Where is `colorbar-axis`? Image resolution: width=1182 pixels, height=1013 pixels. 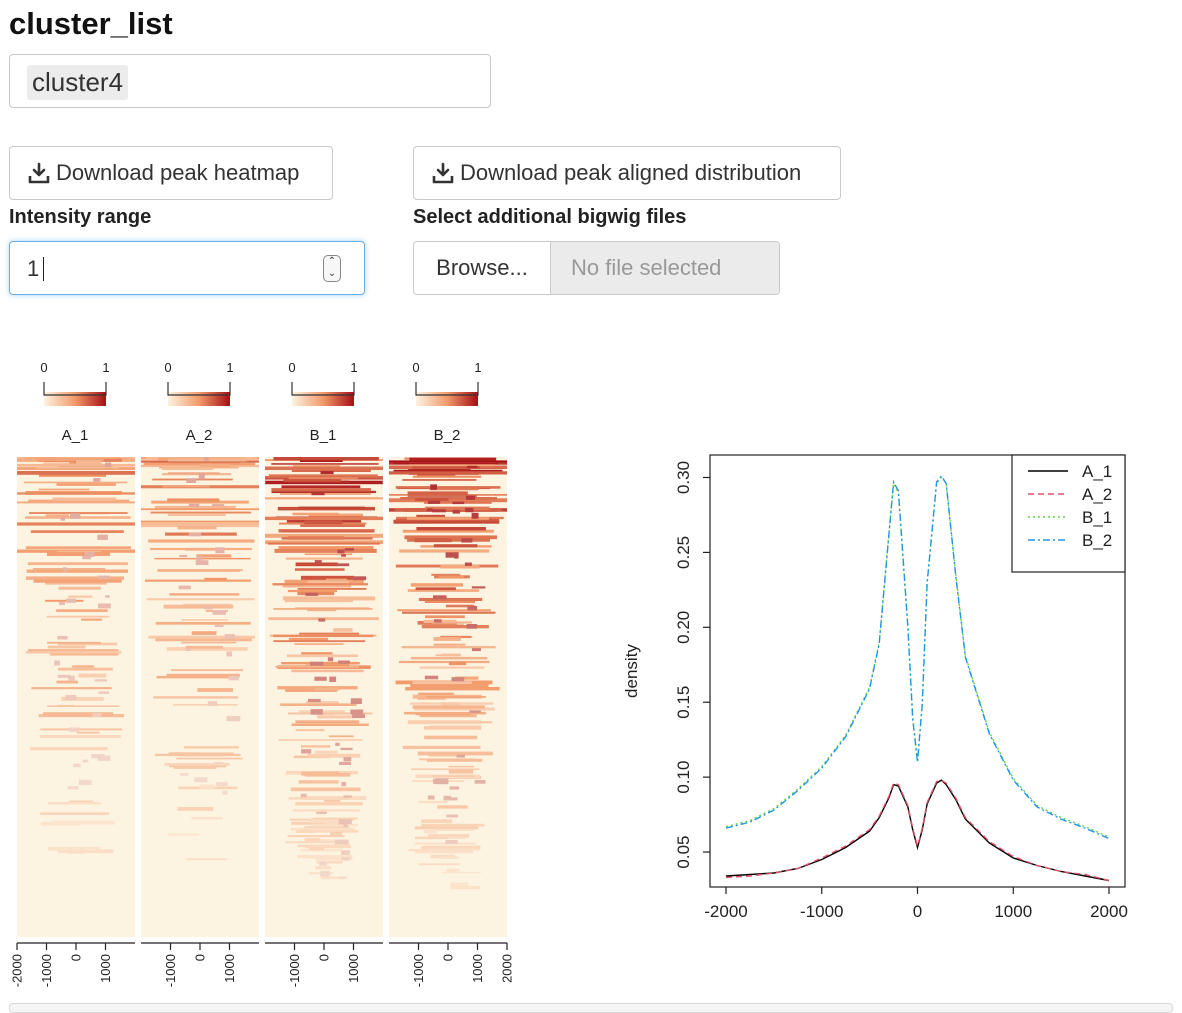
colorbar-axis is located at coordinates (75, 389).